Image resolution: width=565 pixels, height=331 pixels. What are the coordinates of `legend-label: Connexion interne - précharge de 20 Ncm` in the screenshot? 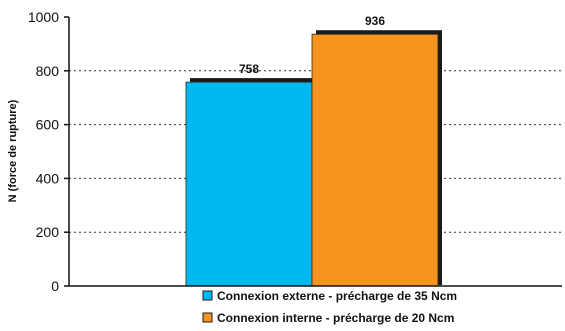 It's located at (335, 318).